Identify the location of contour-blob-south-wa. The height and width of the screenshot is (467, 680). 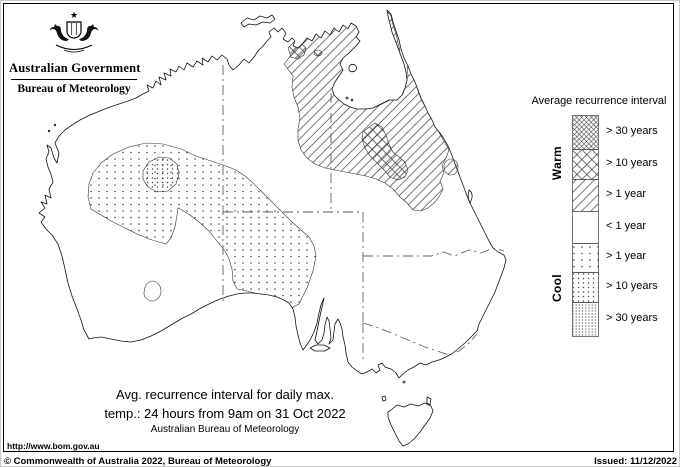
(152, 291).